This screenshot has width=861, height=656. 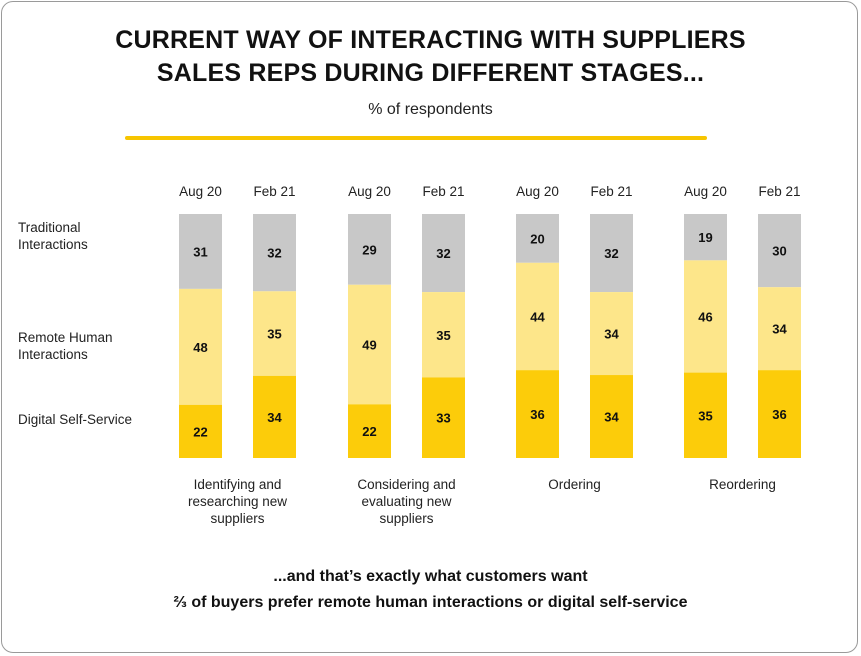 I want to click on data-label: 29, so click(x=369, y=249).